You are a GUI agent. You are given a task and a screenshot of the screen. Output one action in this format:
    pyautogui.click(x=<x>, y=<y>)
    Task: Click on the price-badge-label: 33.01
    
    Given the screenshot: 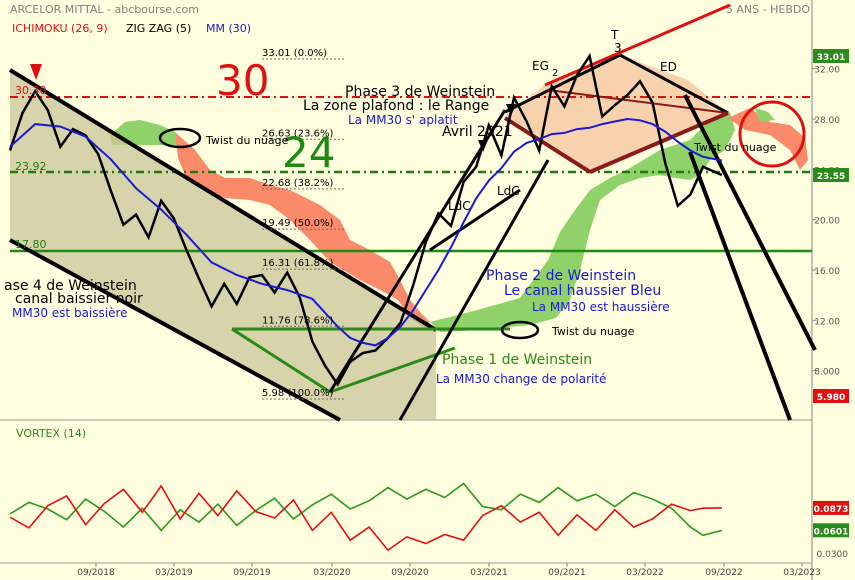 What is the action you would take?
    pyautogui.click(x=831, y=58)
    